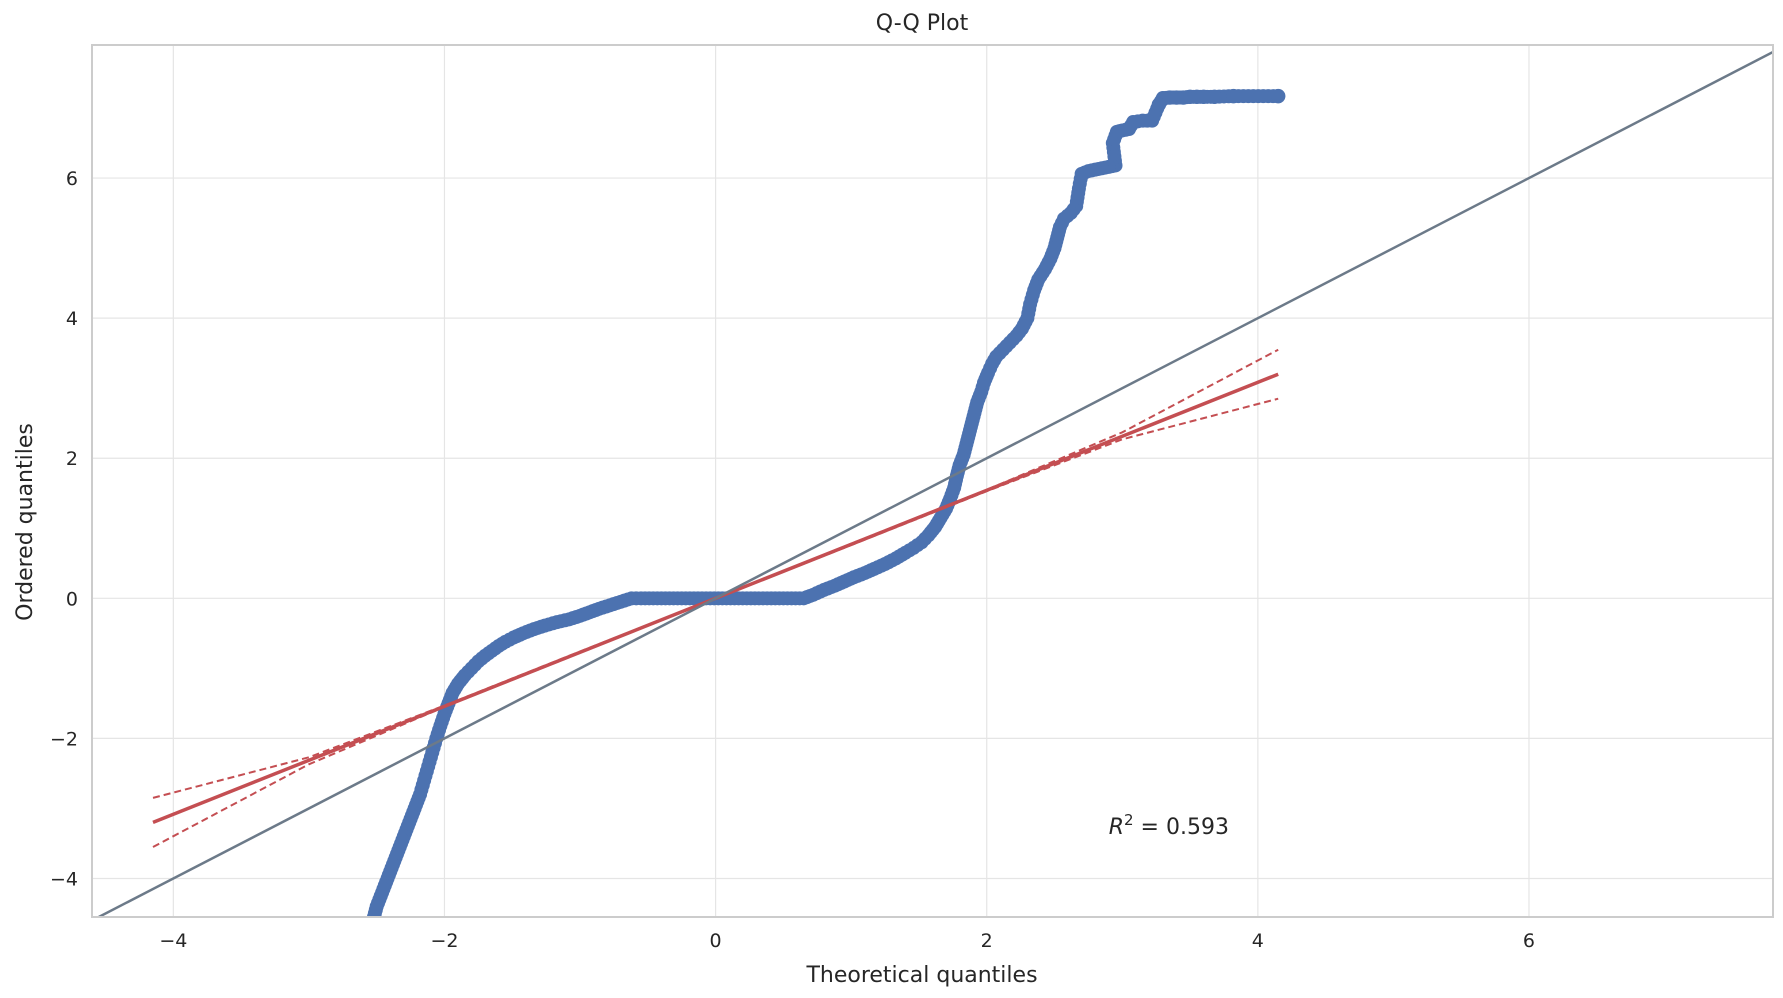 The width and height of the screenshot is (1783, 998). I want to click on r-squared-annotation: R2 = 0.593, so click(1169, 825).